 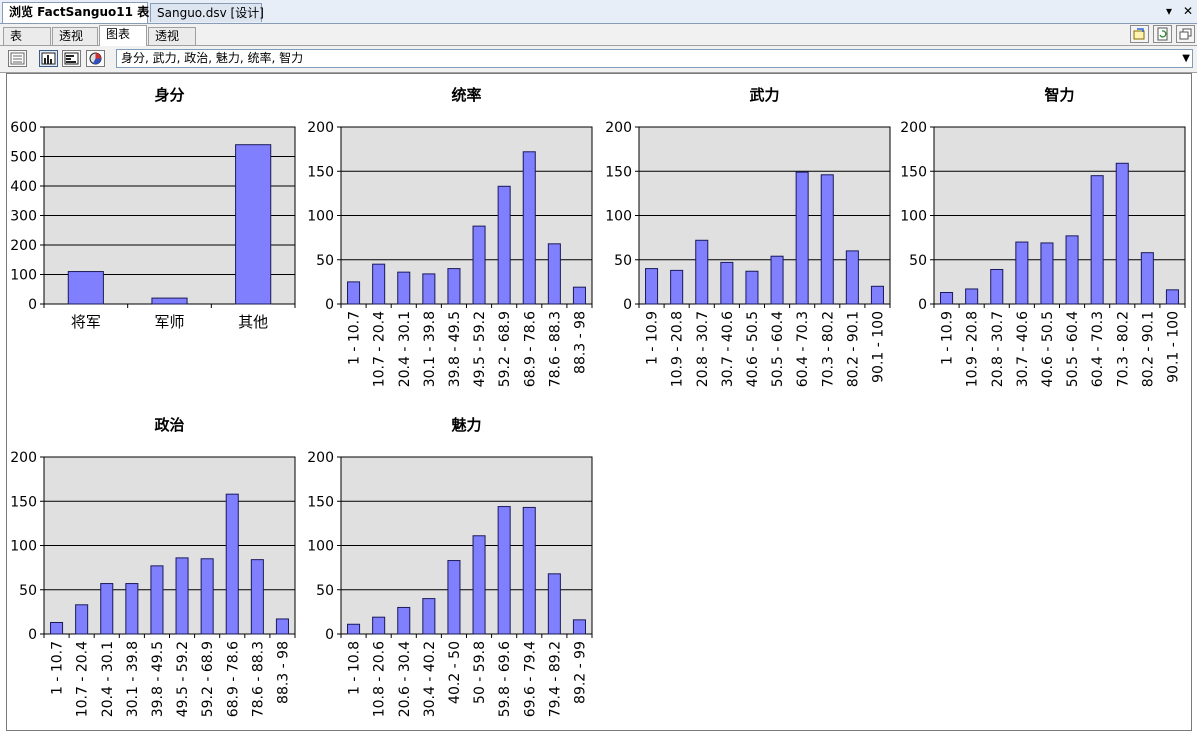 I want to click on x-tick-label: 50 - 59.8, so click(x=480, y=672).